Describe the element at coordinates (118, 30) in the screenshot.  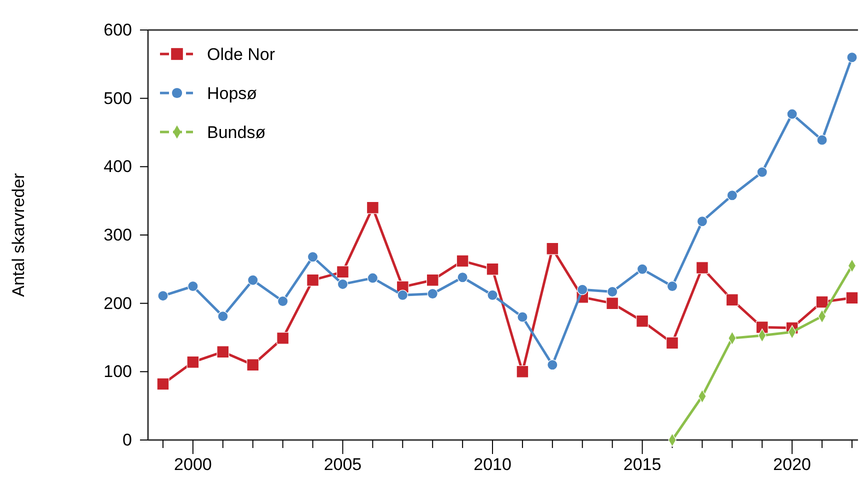
I see `y-tick-label: 600` at that location.